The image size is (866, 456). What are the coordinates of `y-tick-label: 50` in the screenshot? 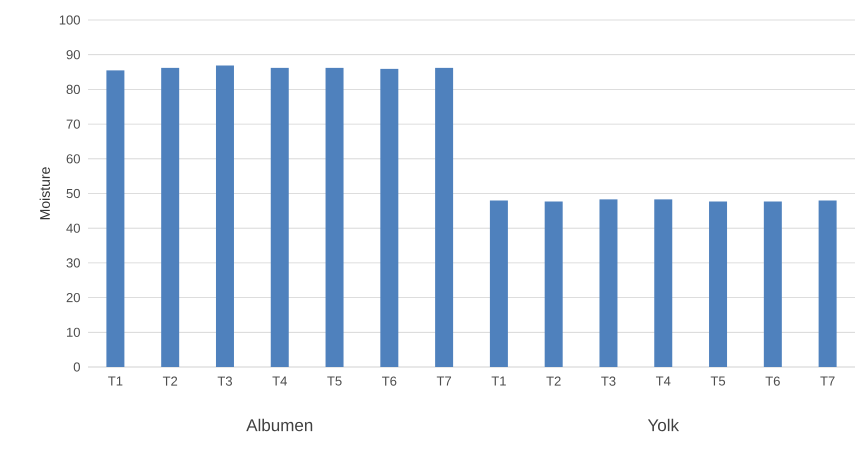 It's located at (73, 193).